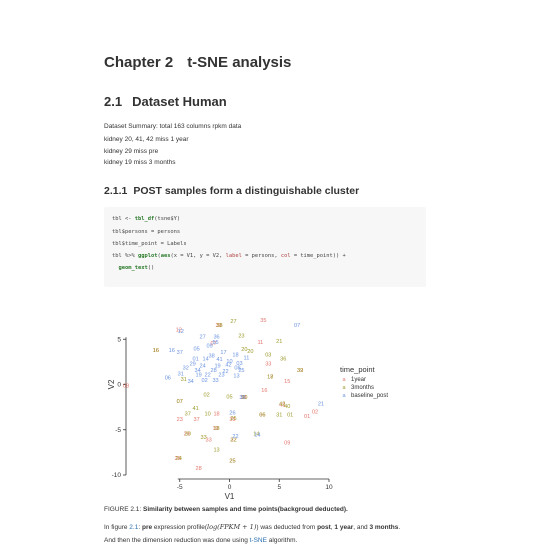 This screenshot has height=550, width=550. Describe the element at coordinates (197, 420) in the screenshot. I see `point-label-1year: 37` at that location.